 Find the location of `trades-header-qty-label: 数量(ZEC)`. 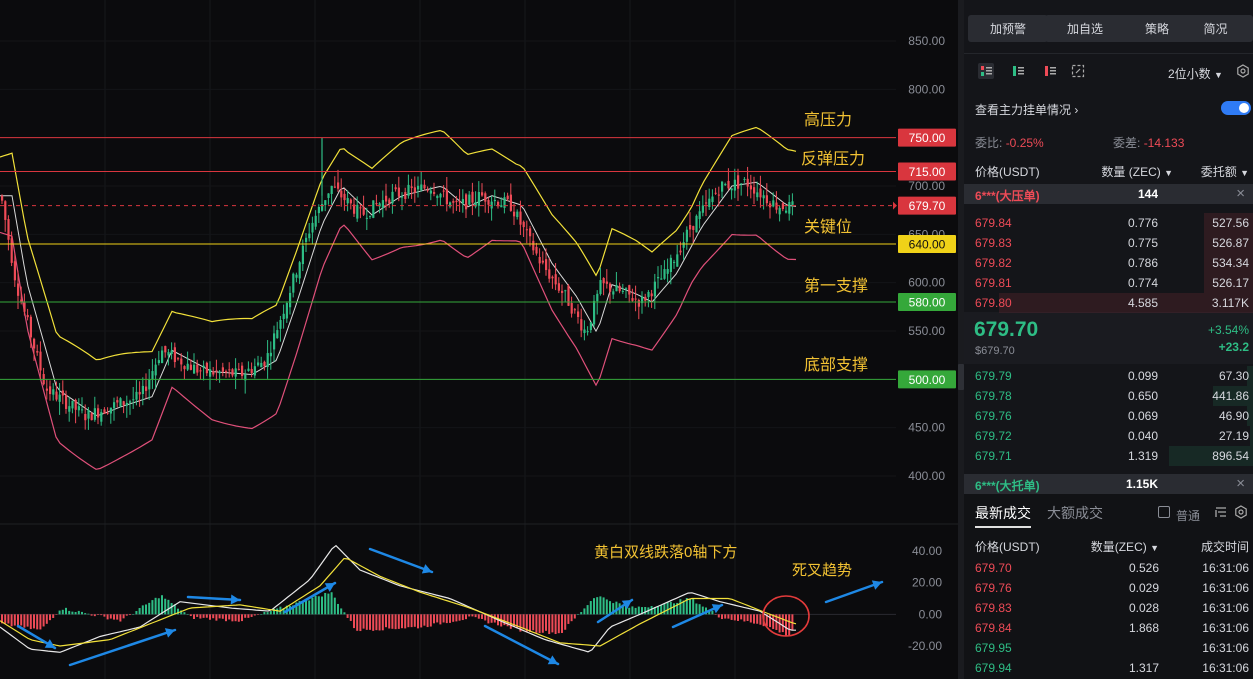

trades-header-qty-label: 数量(ZEC) is located at coordinates (1118, 547).